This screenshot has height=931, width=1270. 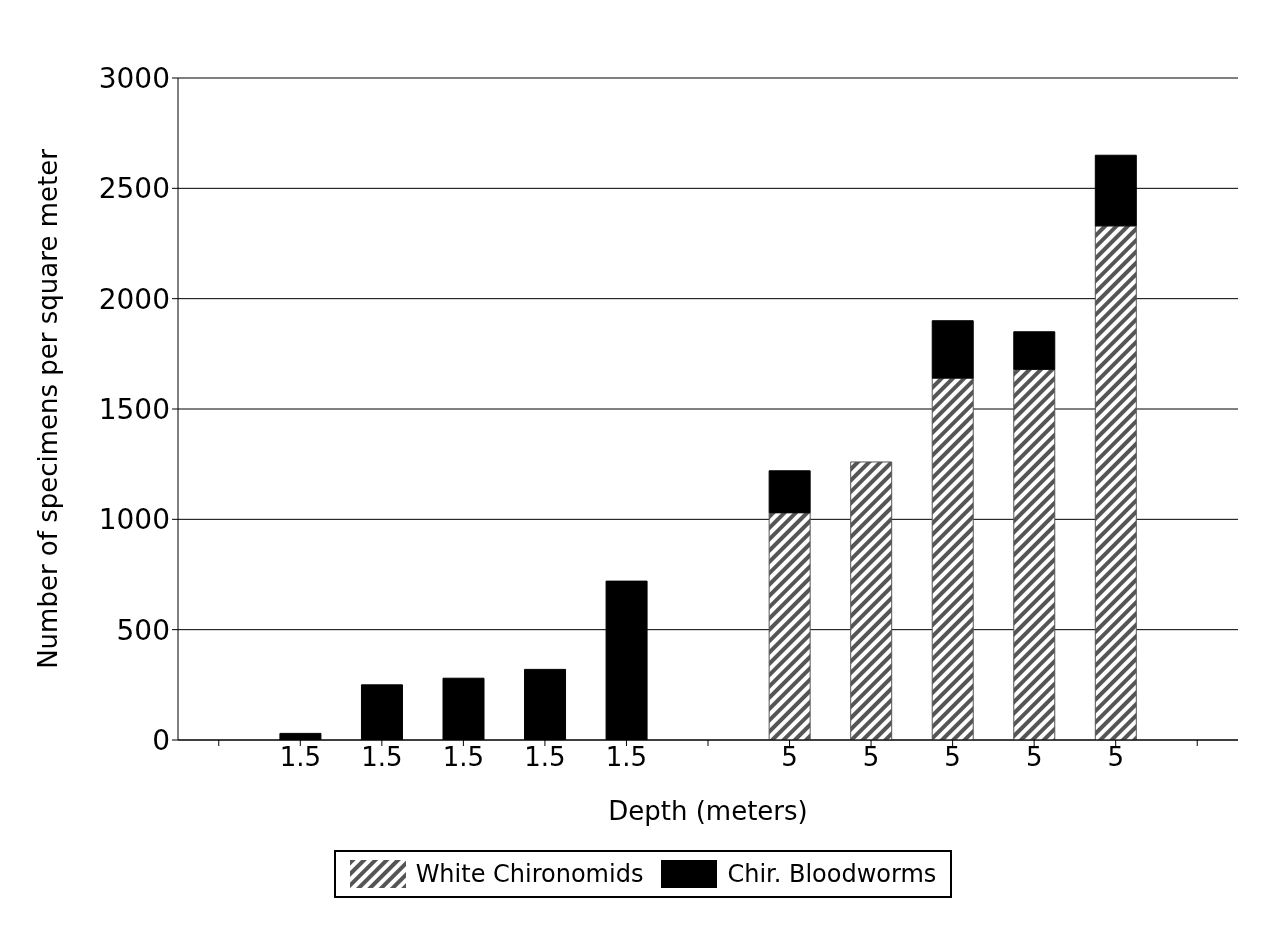 I want to click on y-tick-label: 3000, so click(x=134, y=78).